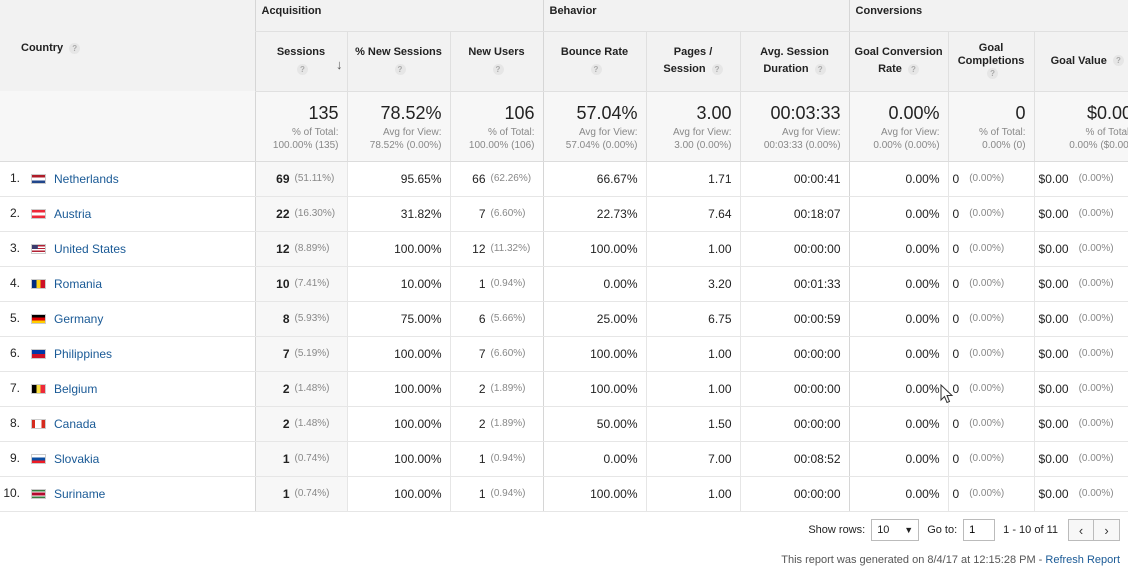  I want to click on sessions-cell: 22 (16.30%), so click(300, 214).